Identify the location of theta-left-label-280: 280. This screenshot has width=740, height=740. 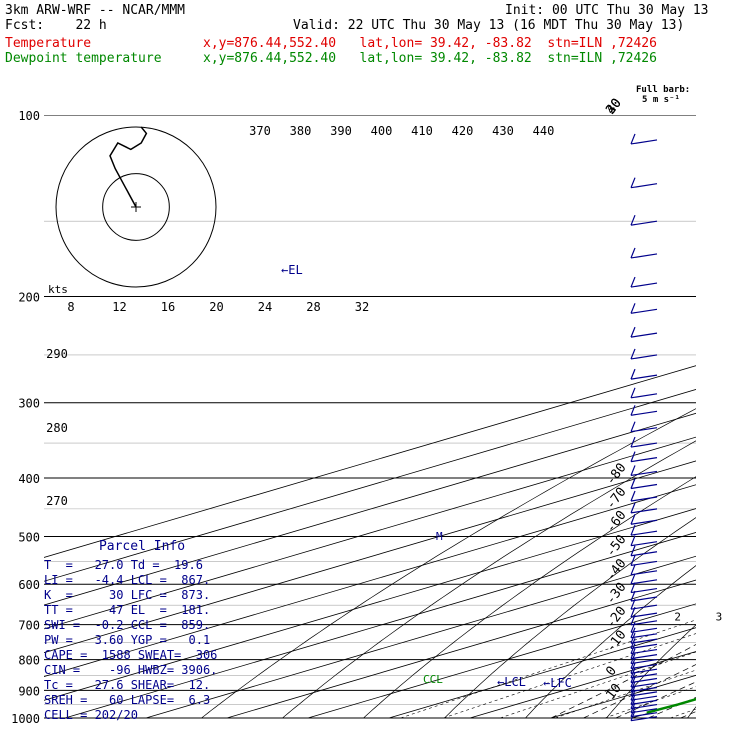
(57, 428).